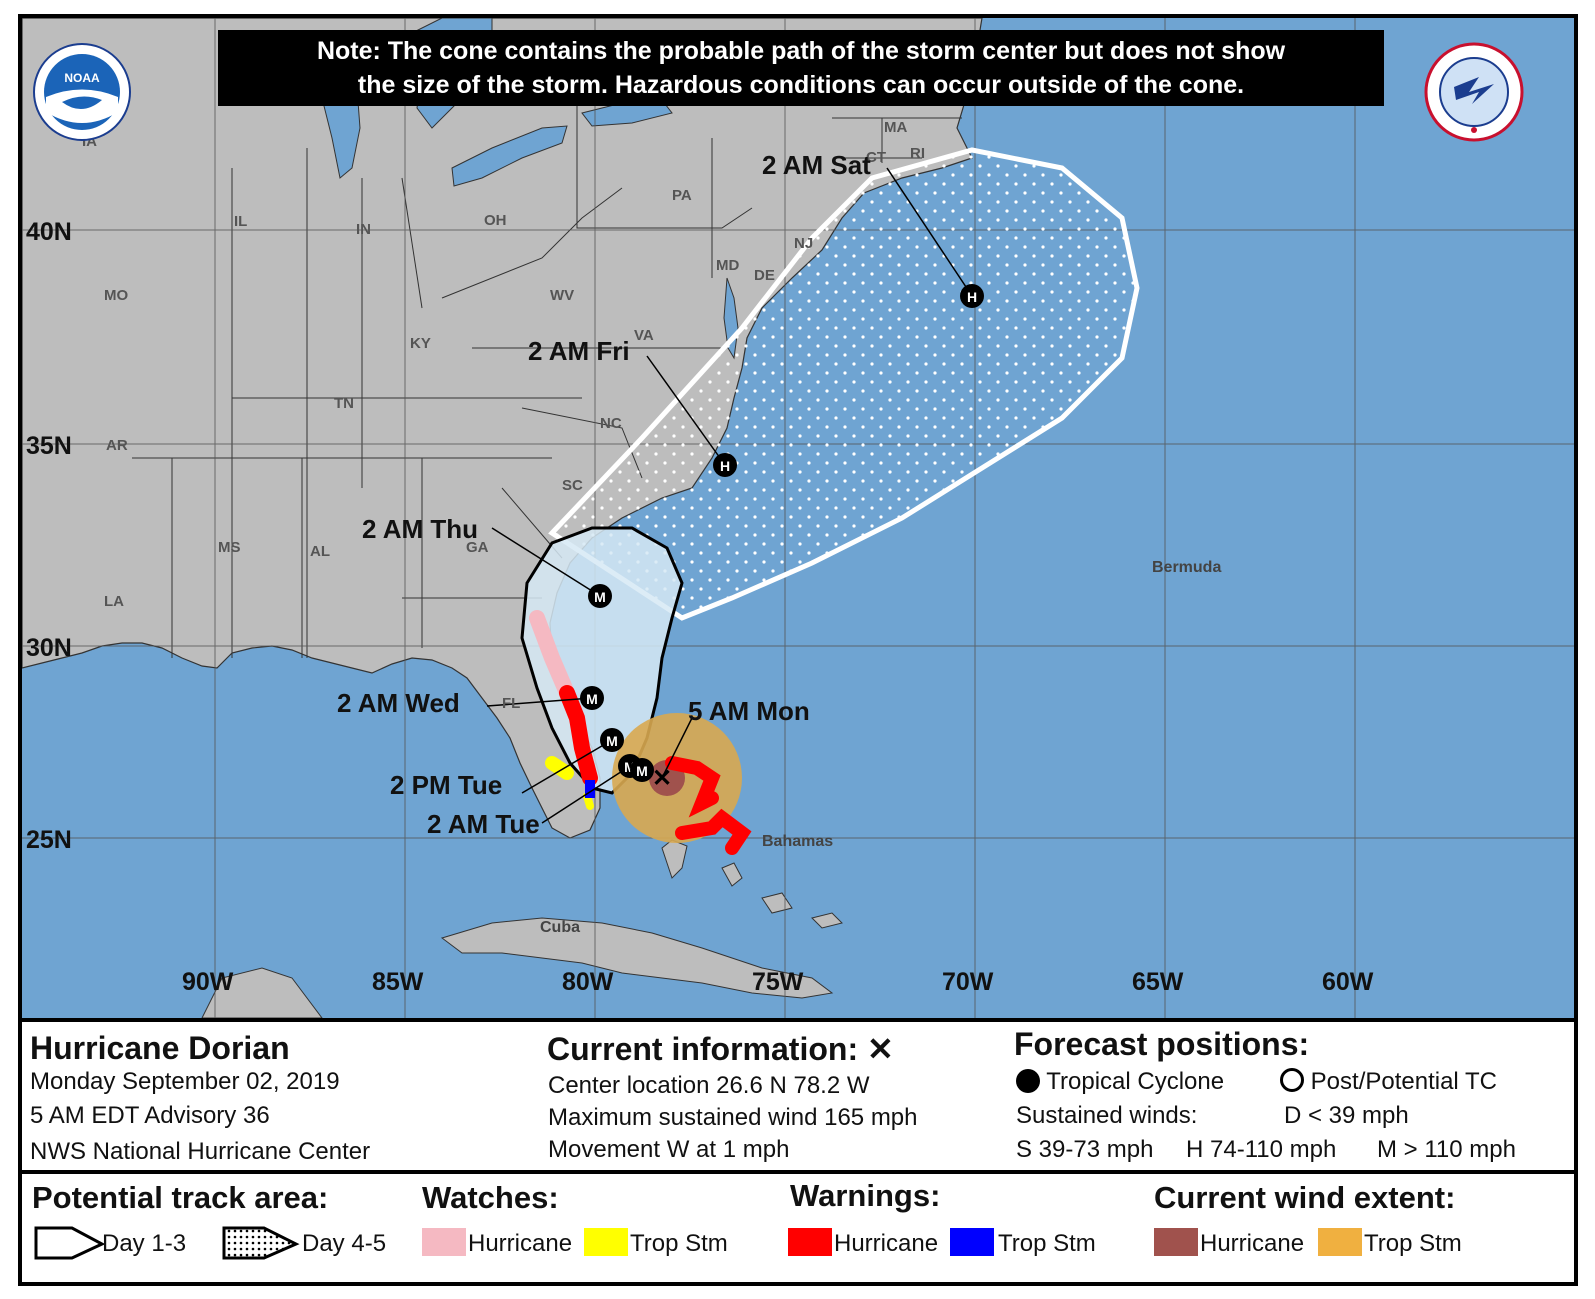 This screenshot has width=1595, height=1299. Describe the element at coordinates (49, 446) in the screenshot. I see `lat-label-35n: 35N` at that location.